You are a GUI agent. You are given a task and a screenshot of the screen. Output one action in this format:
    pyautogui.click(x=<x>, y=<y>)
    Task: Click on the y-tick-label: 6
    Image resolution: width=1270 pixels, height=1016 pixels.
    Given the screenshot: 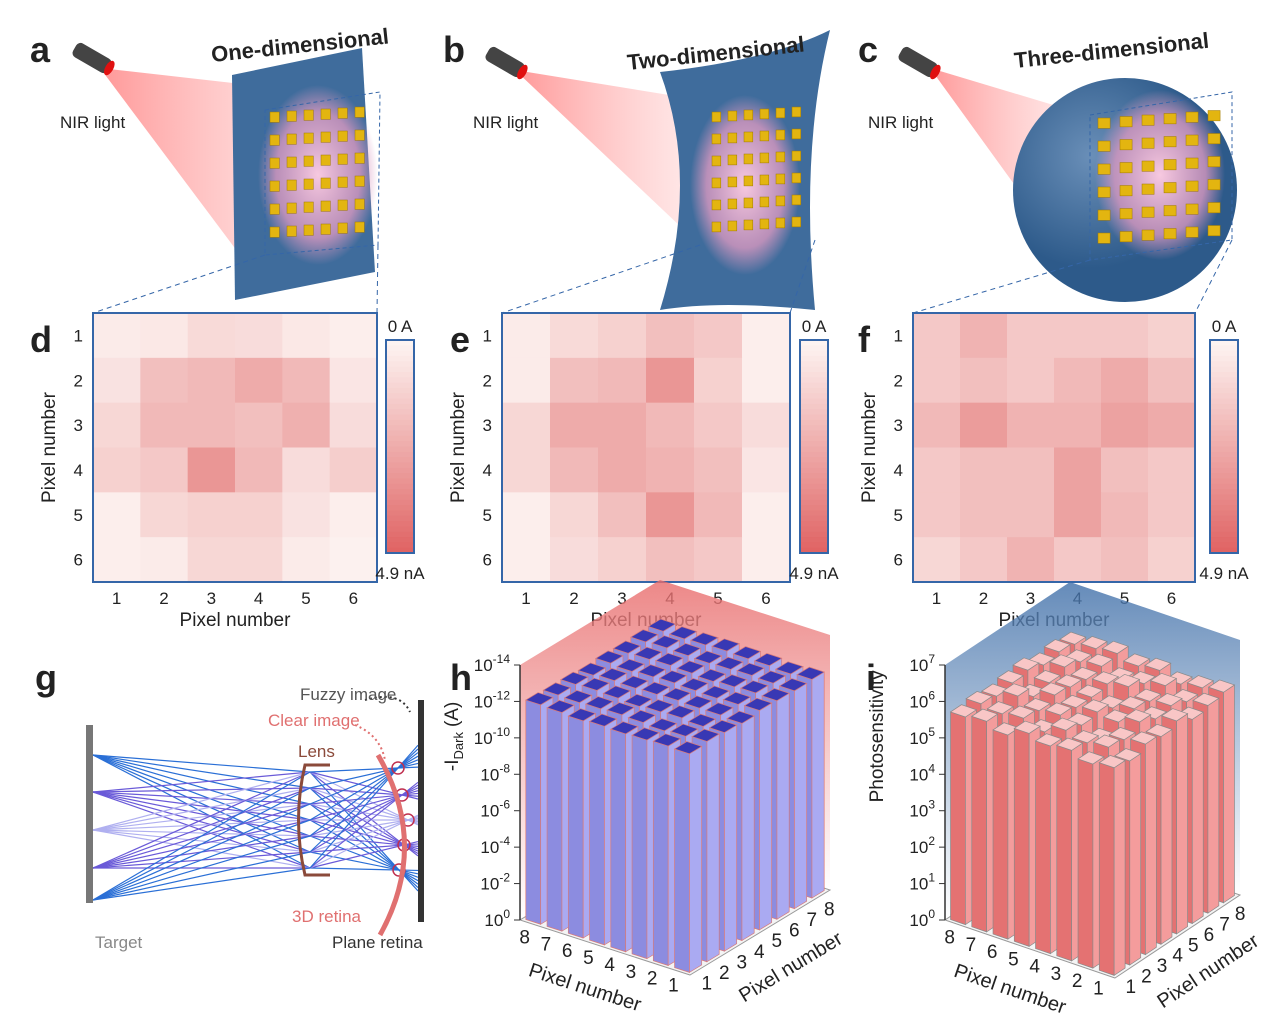 What is the action you would take?
    pyautogui.click(x=794, y=931)
    